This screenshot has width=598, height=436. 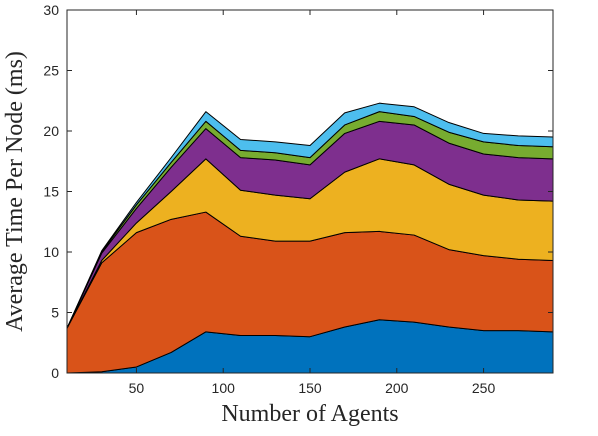 I want to click on x-tick-label: 50, so click(x=137, y=388).